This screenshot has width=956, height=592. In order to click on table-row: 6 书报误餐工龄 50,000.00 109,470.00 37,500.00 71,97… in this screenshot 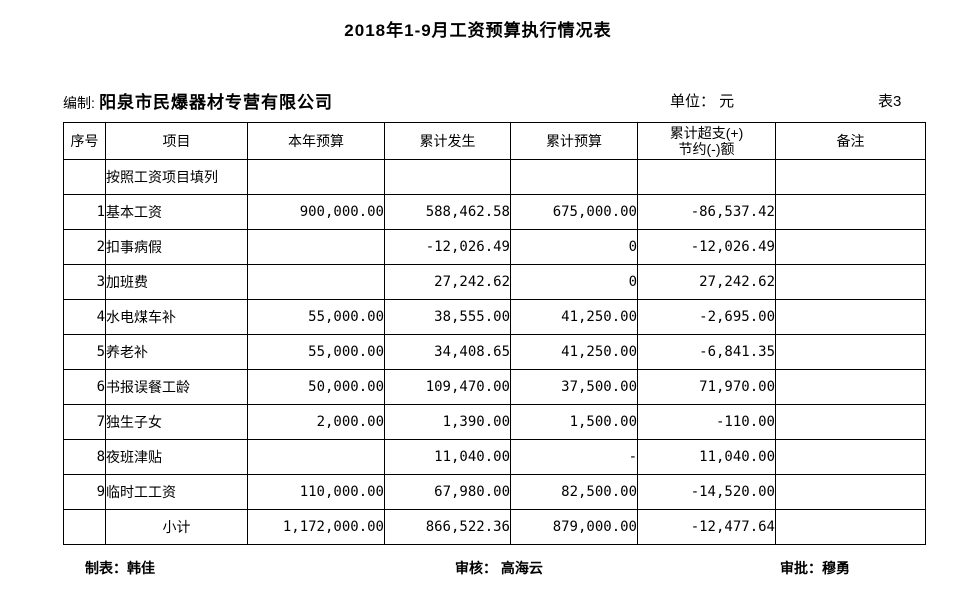, I will do `click(494, 387)`.